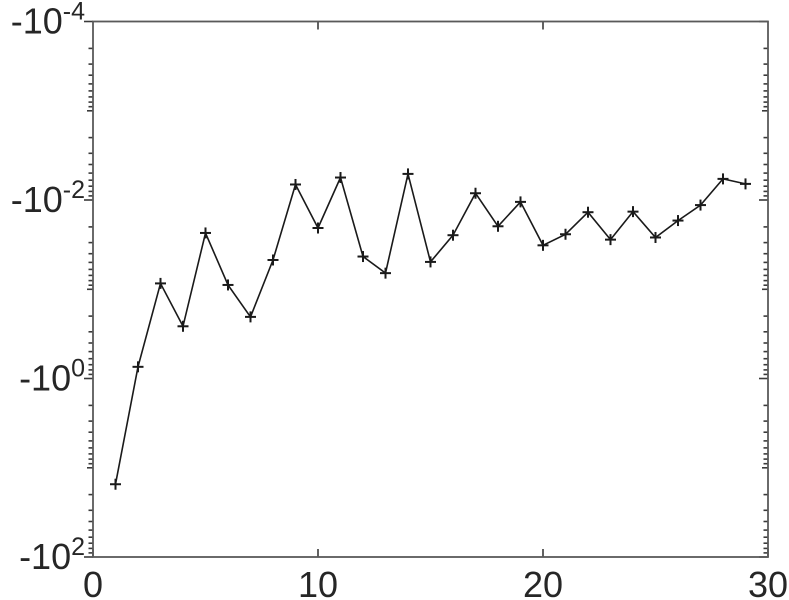  I want to click on y-tick-label: -100, so click(52, 377).